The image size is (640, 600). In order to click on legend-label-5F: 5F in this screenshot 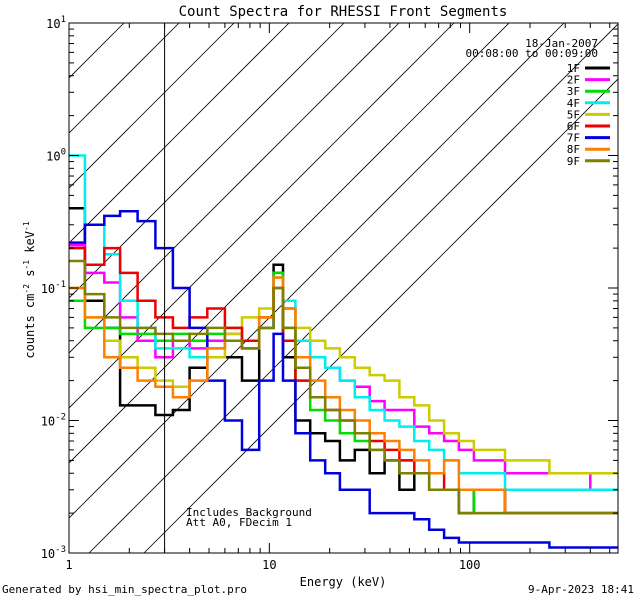, I will do `click(573, 114)`.